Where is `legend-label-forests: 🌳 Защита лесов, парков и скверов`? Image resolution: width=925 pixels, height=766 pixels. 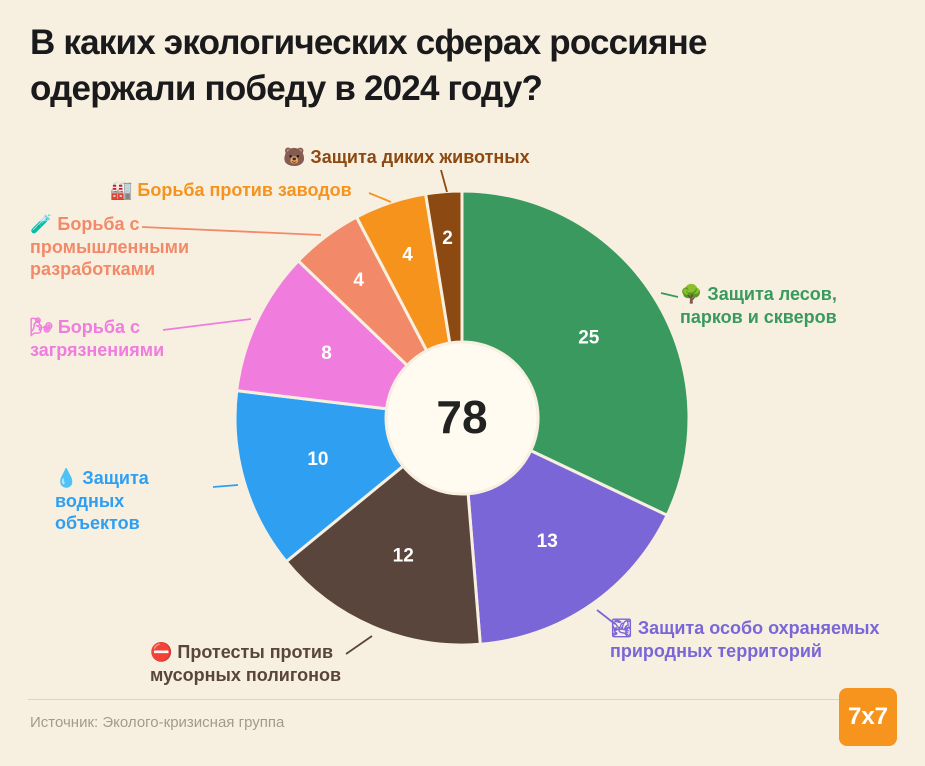 legend-label-forests: 🌳 Защита лесов, парков и скверов is located at coordinates (782, 305).